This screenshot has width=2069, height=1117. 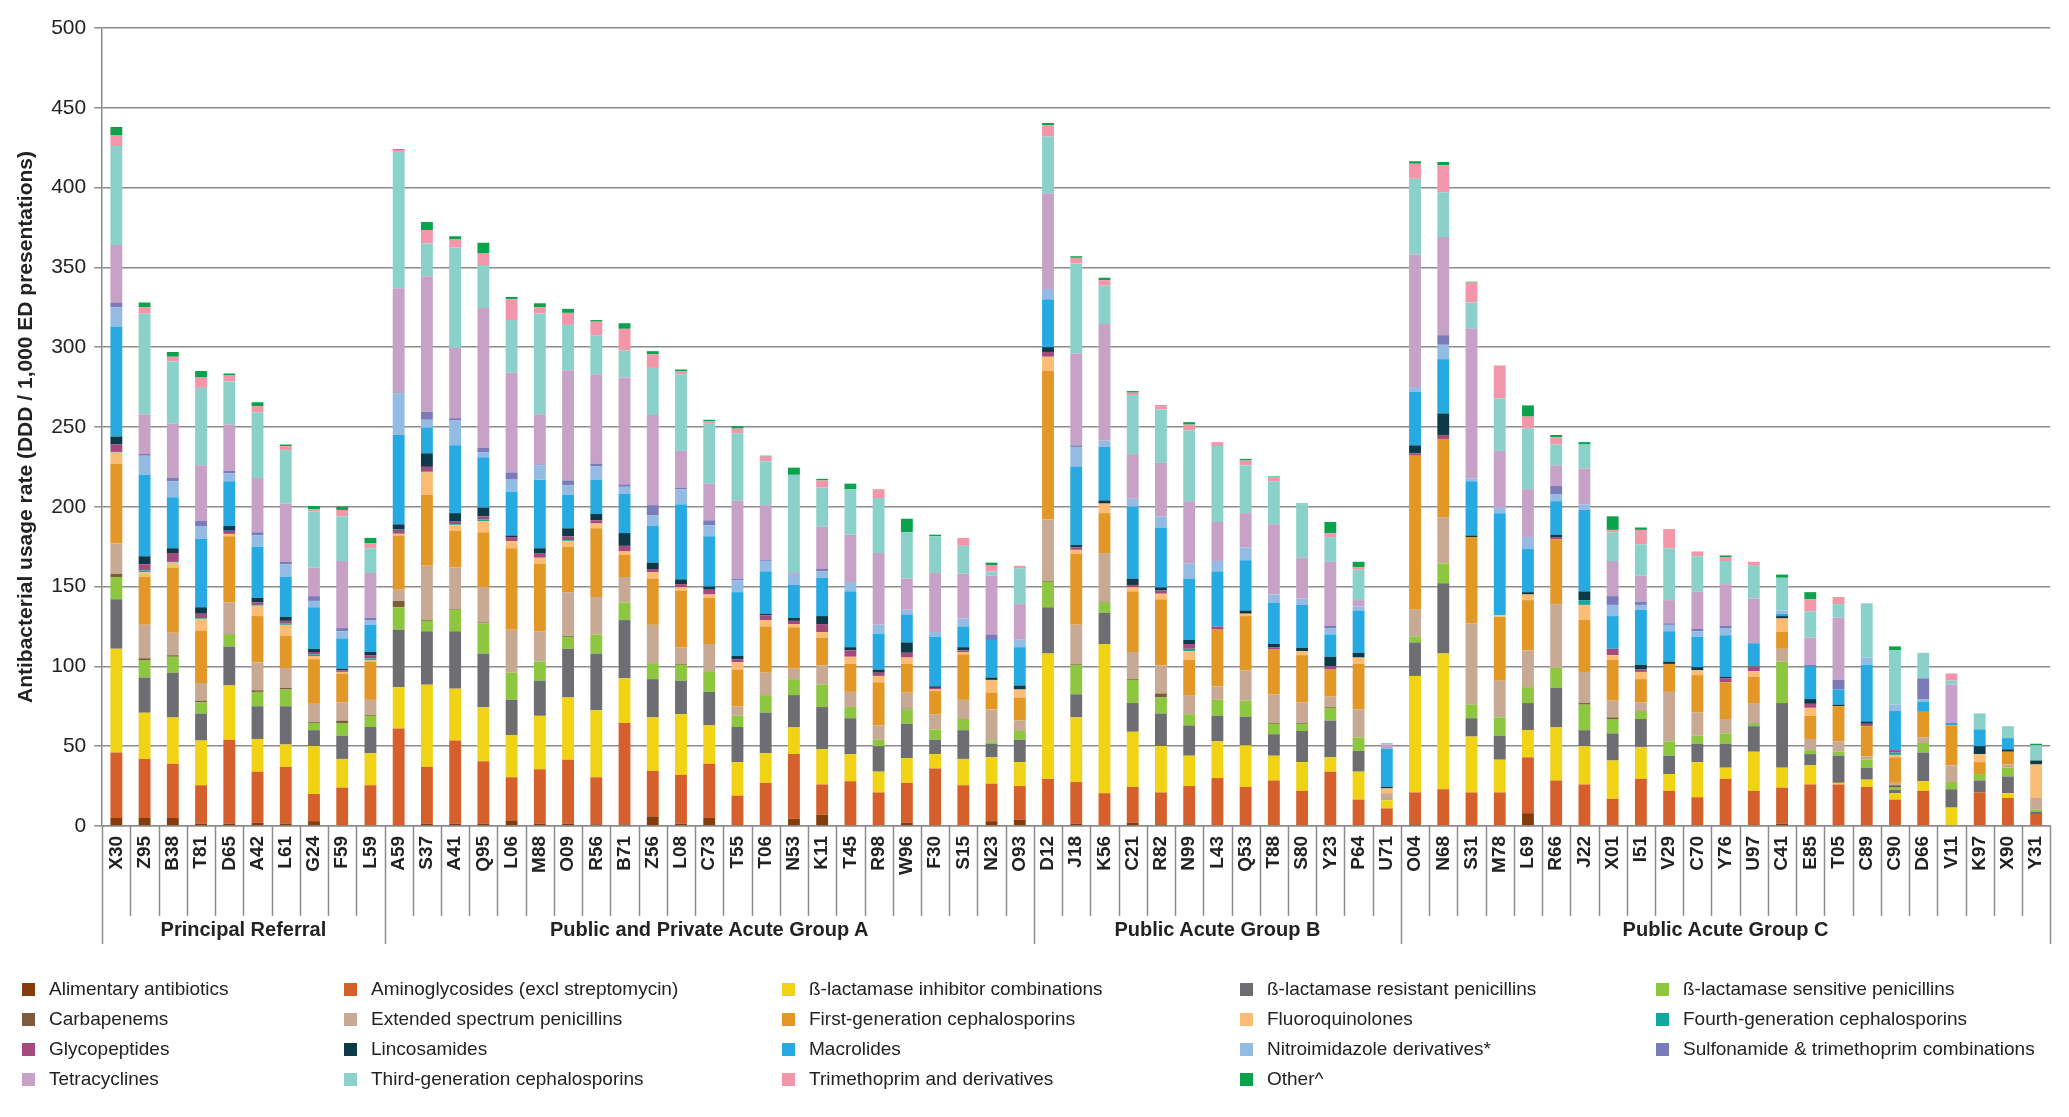 I want to click on x-tick-label: U97, so click(x=1753, y=853).